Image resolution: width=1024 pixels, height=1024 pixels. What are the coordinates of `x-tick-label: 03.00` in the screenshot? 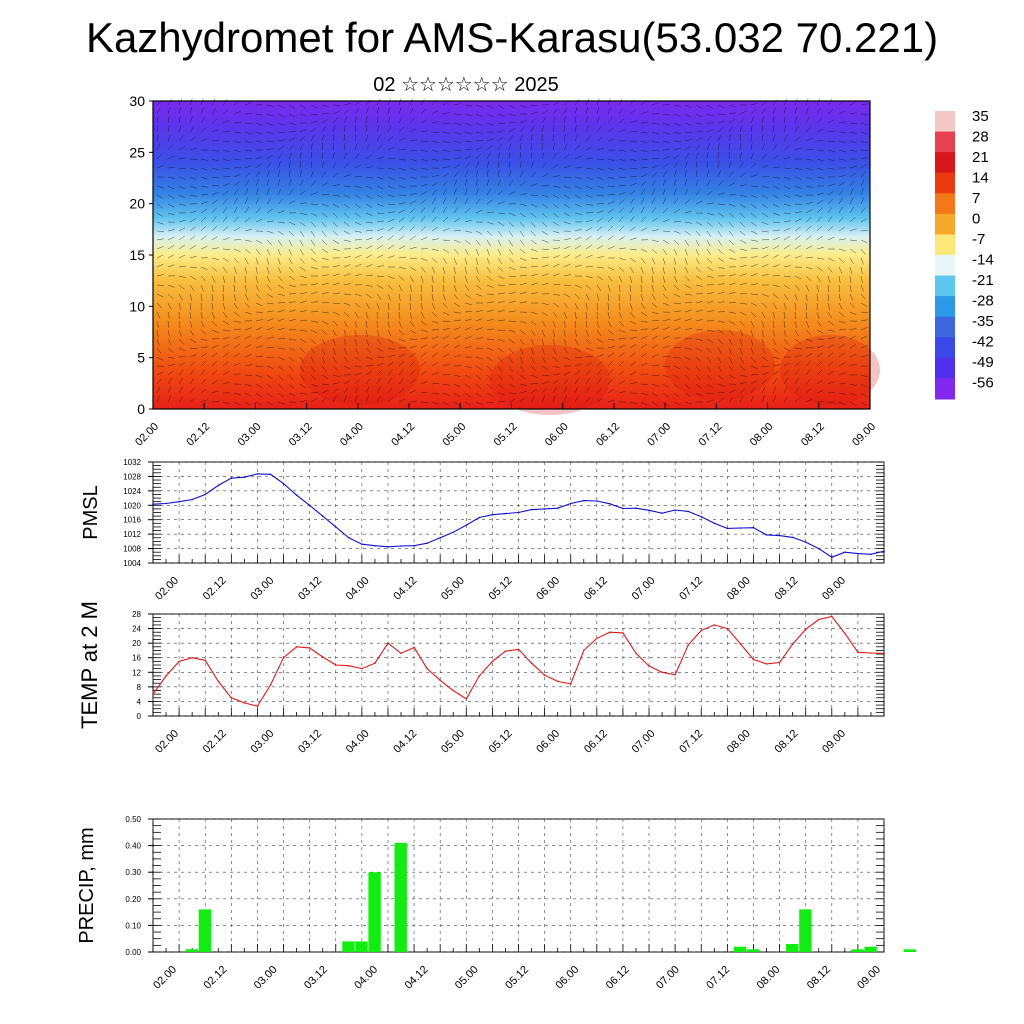 It's located at (262, 742).